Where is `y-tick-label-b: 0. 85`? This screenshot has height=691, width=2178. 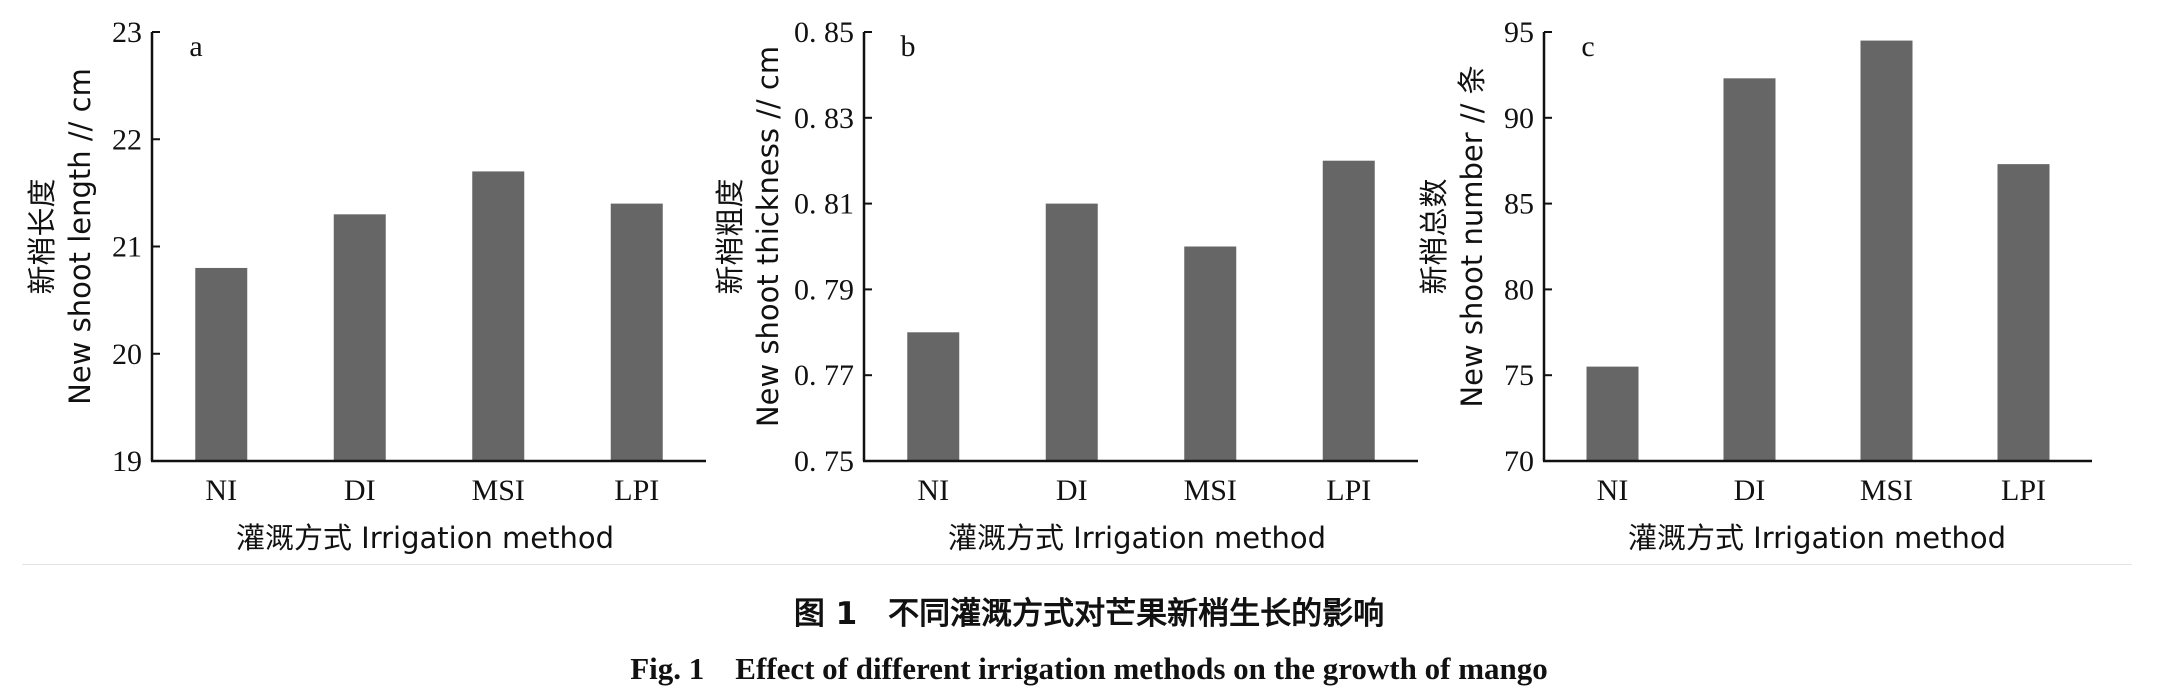
y-tick-label-b: 0. 85 is located at coordinates (824, 32).